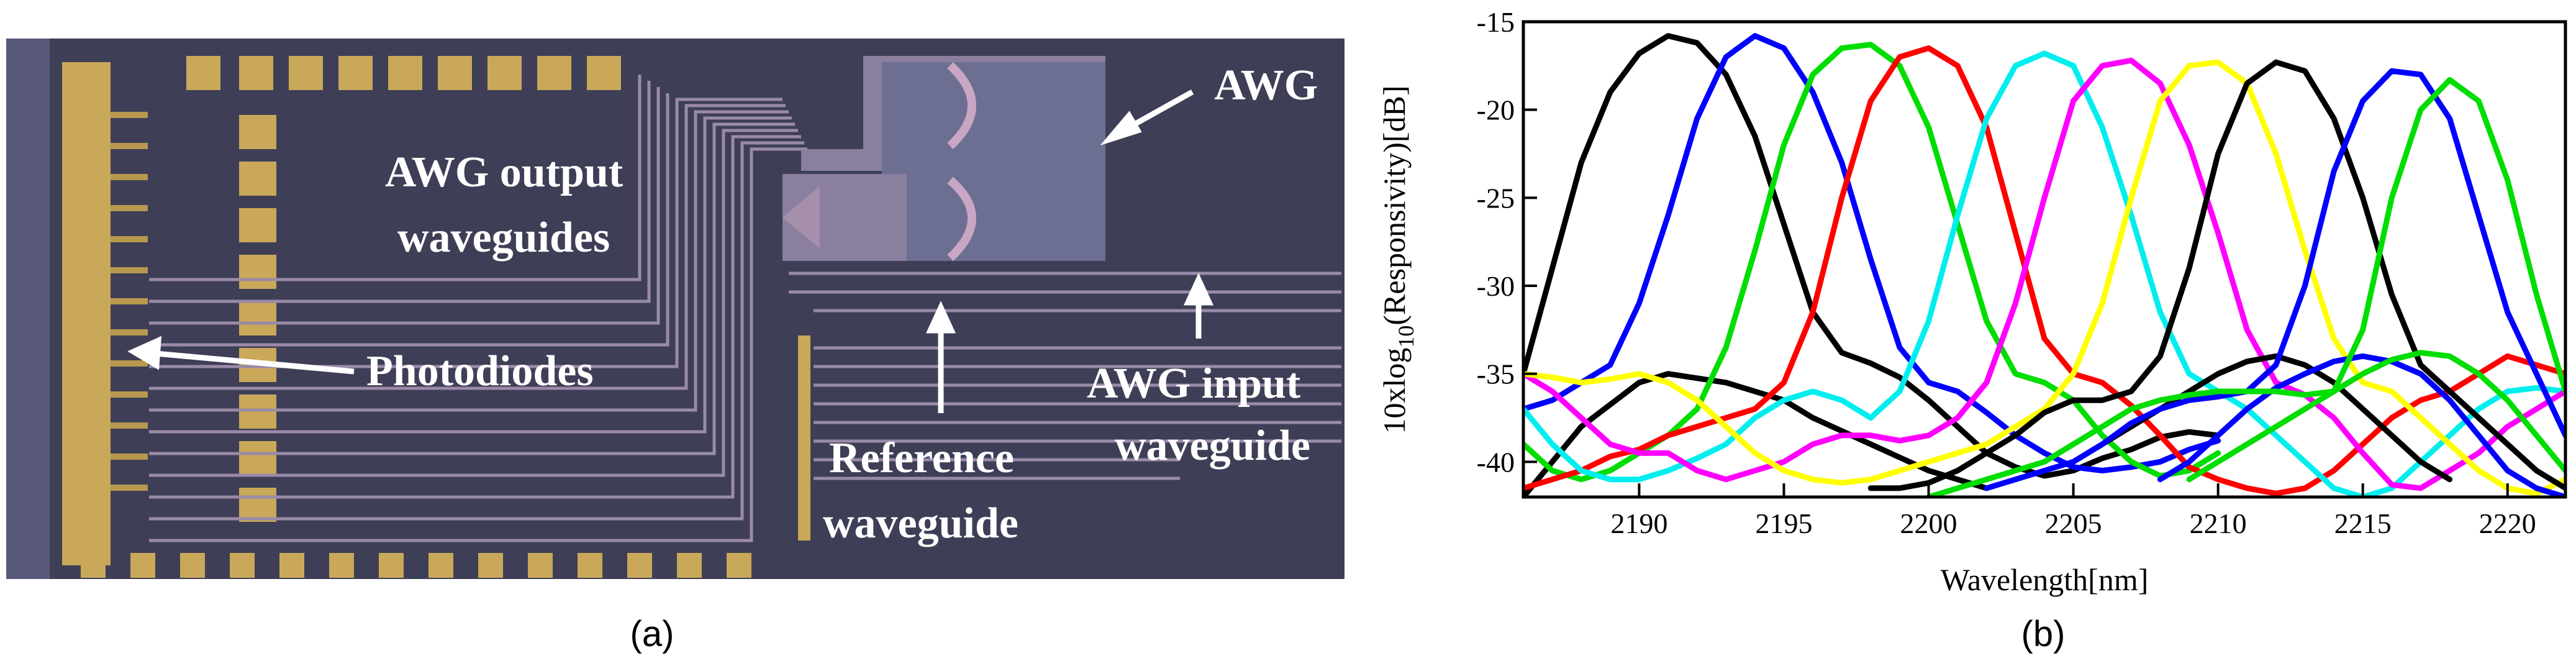 The height and width of the screenshot is (666, 2576). What do you see at coordinates (2043, 634) in the screenshot?
I see `panel-b-caption: (b)` at bounding box center [2043, 634].